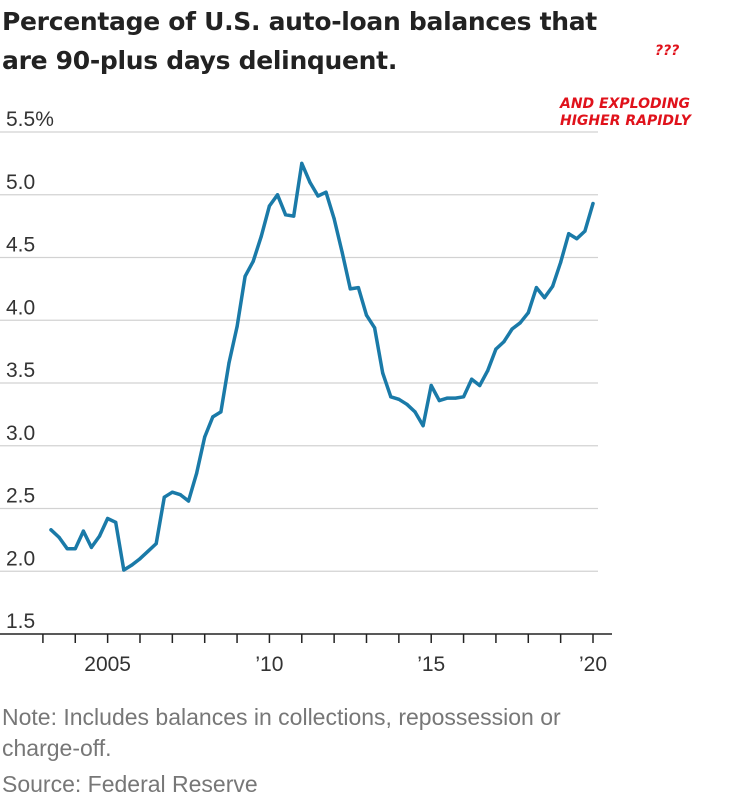 This screenshot has height=800, width=753. What do you see at coordinates (107, 664) in the screenshot?
I see `x-tick-label: 2005` at bounding box center [107, 664].